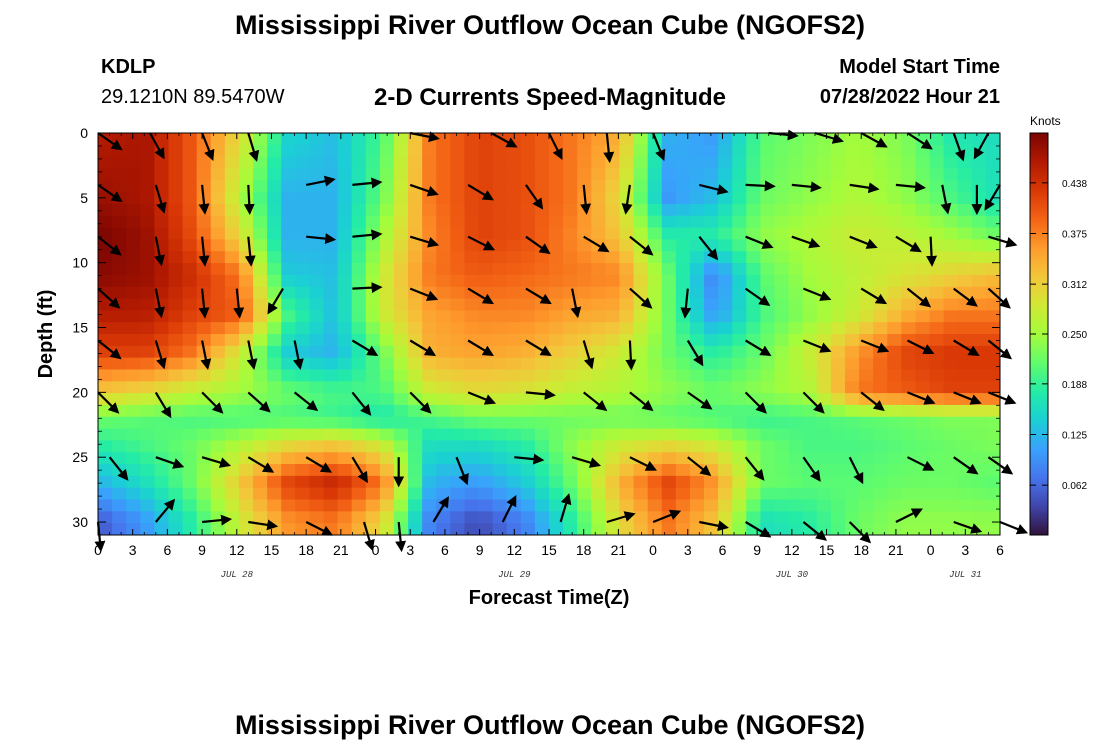 Image resolution: width=1100 pixels, height=750 pixels. I want to click on x-tick-label: 9, so click(757, 550).